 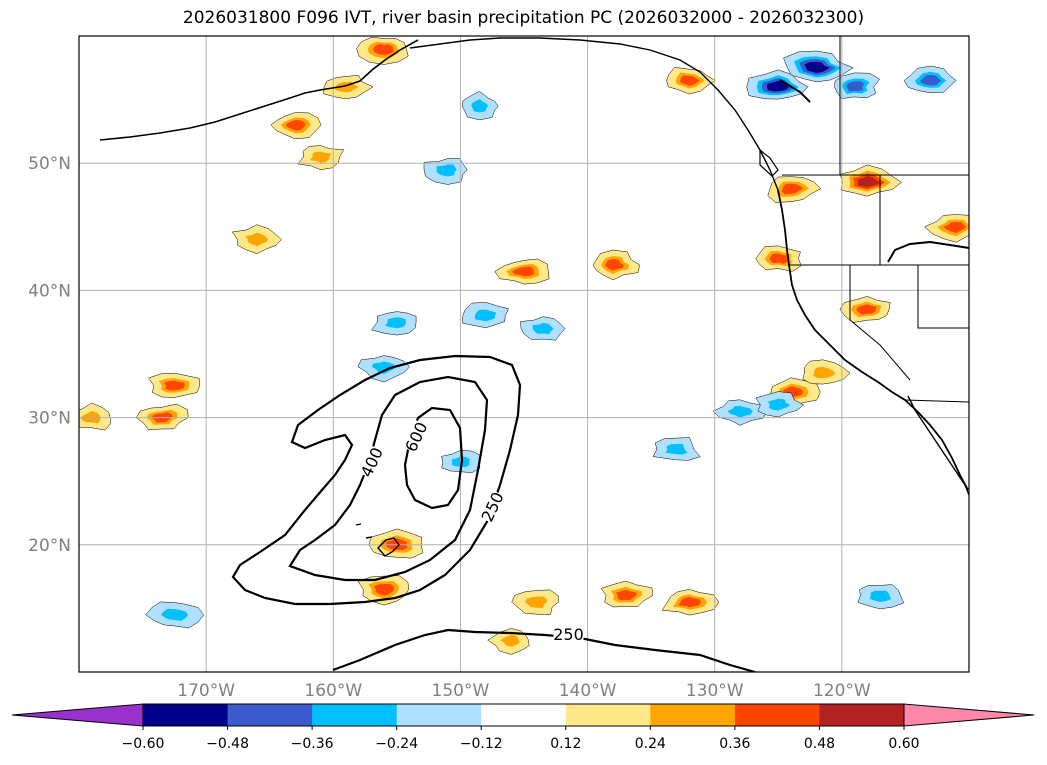 I want to click on longitude-tick-labels: 170°W 160°W 150°W 140°W 130°W 120°W, so click(x=524, y=691).